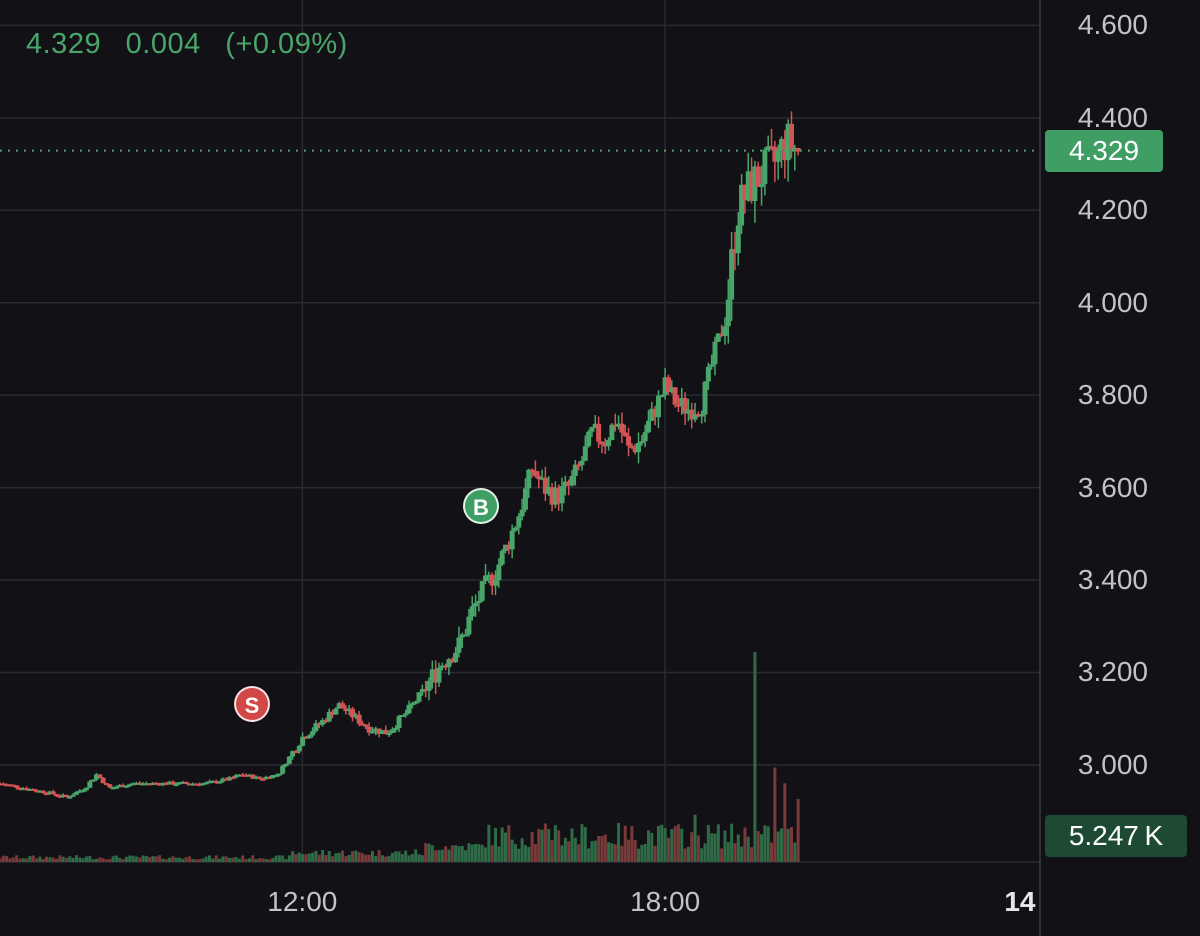 The height and width of the screenshot is (936, 1200). What do you see at coordinates (1112, 302) in the screenshot?
I see `y-tick-label: 4.000` at bounding box center [1112, 302].